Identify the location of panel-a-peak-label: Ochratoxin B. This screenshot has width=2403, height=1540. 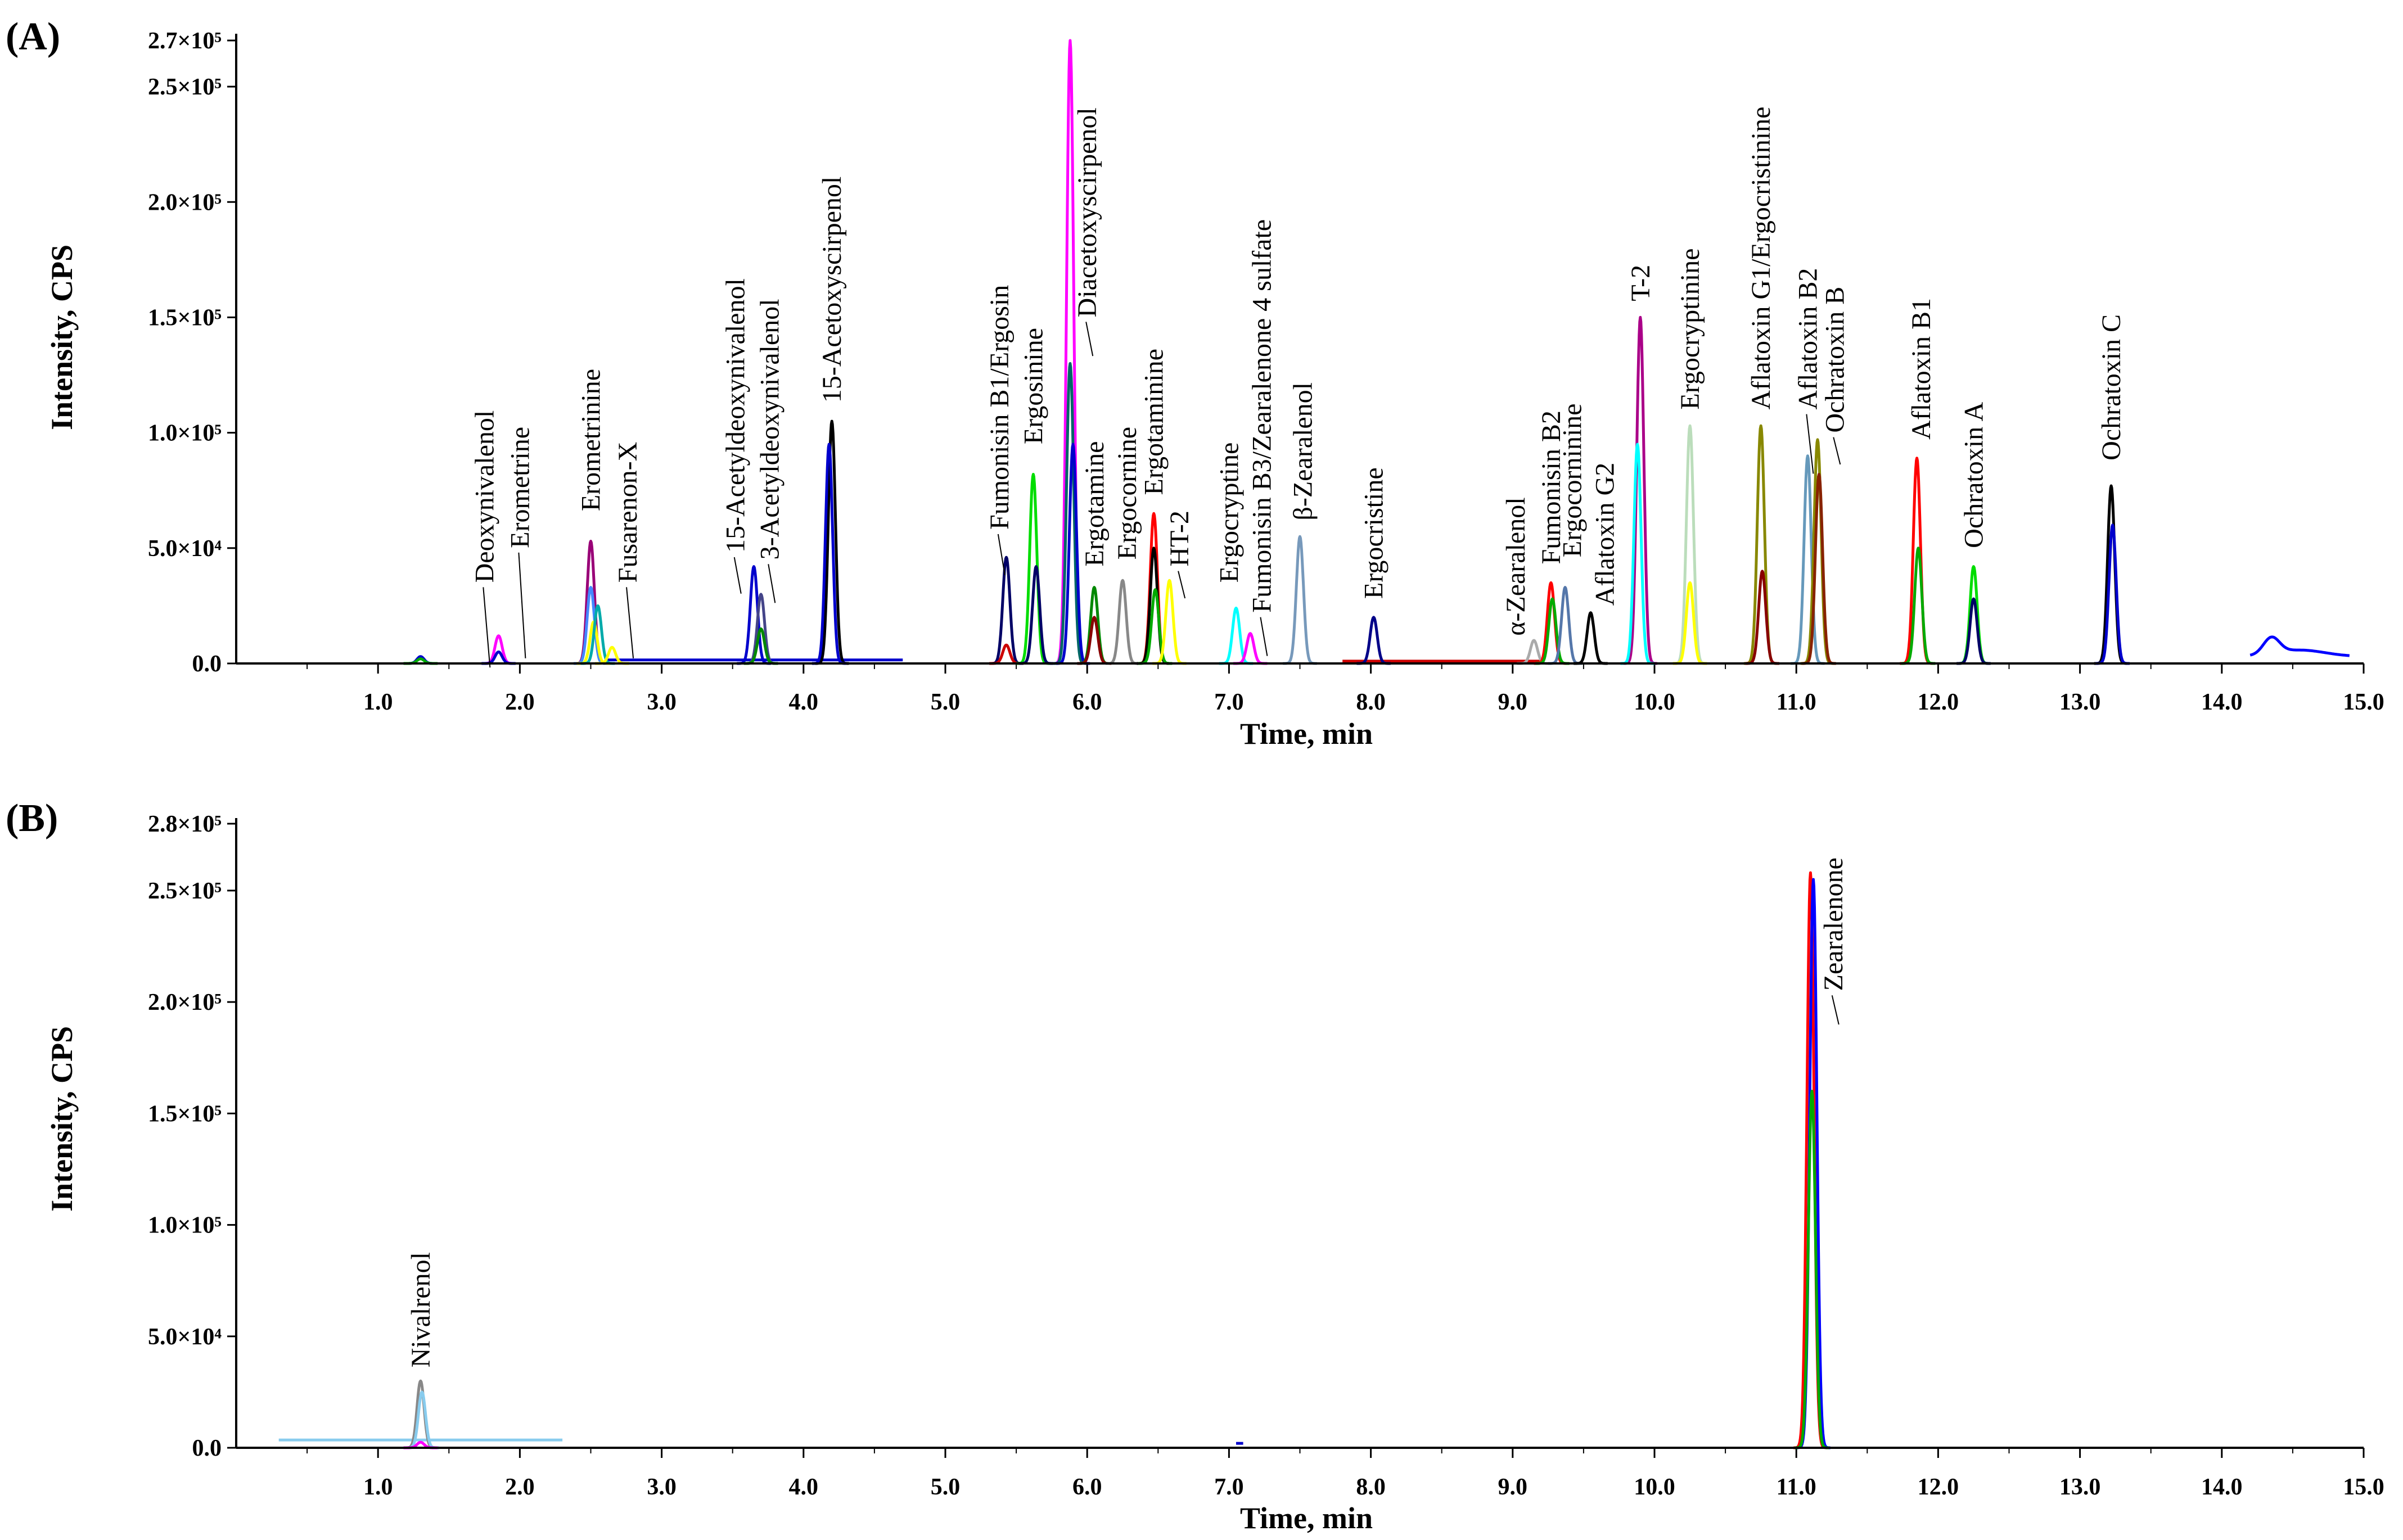
(1835, 360).